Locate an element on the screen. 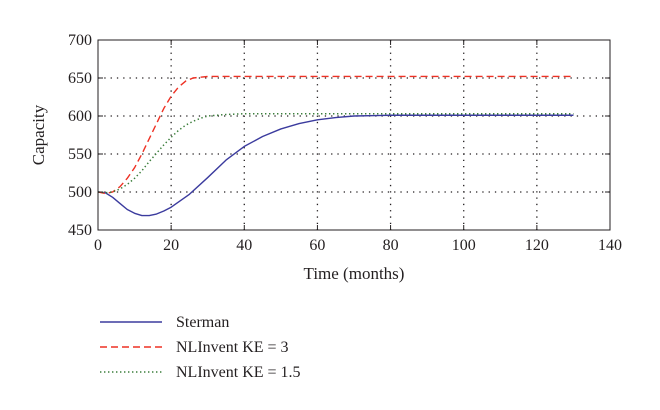  x-axis-label: Time (months) is located at coordinates (354, 273).